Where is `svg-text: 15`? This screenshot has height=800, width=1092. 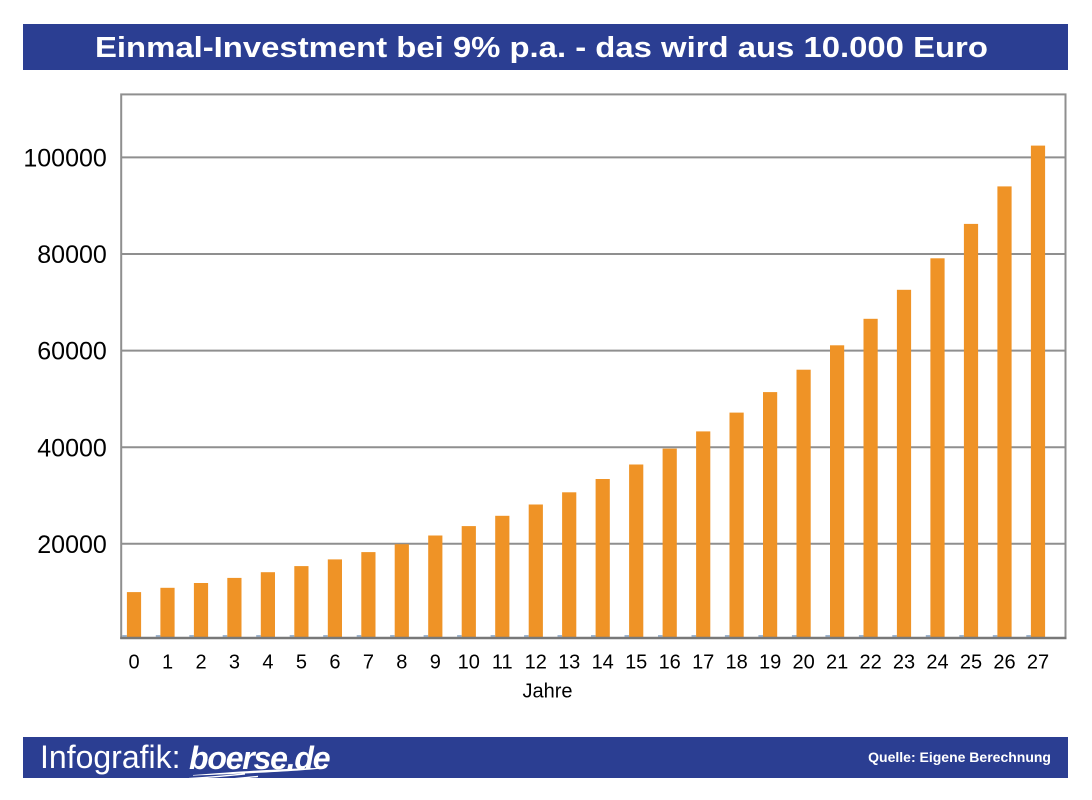 svg-text: 15 is located at coordinates (636, 663).